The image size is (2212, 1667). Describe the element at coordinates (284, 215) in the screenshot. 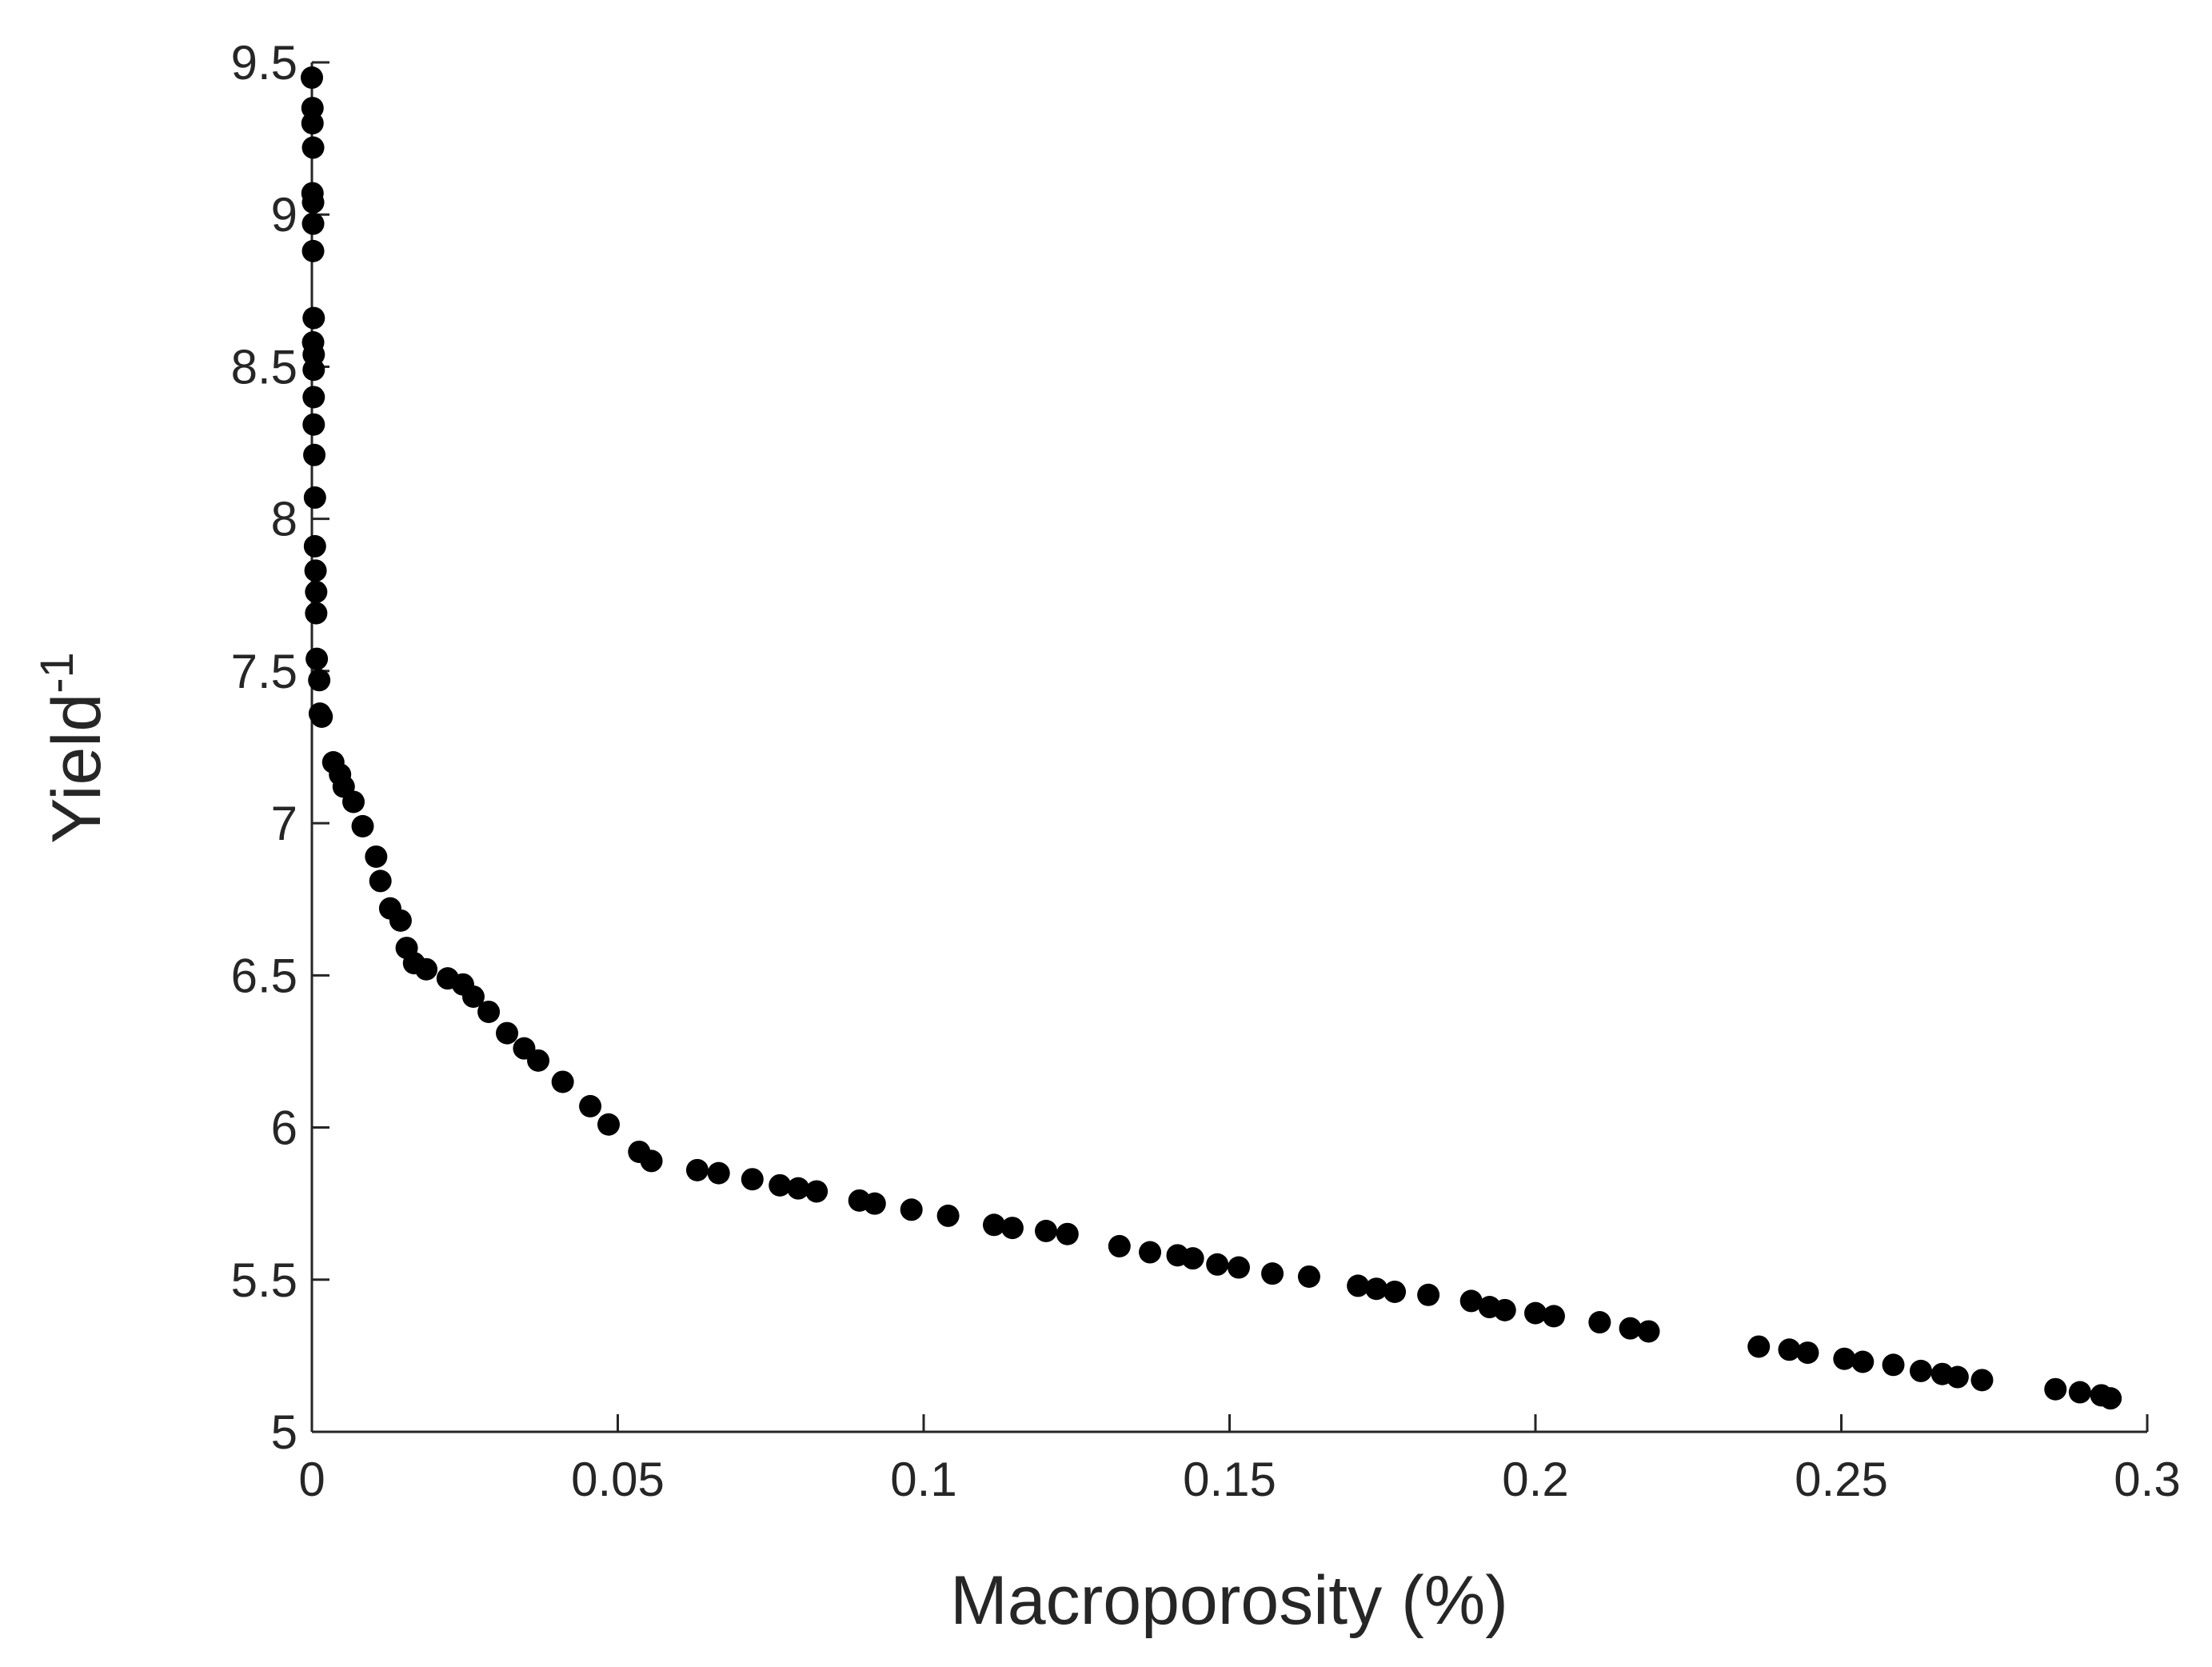

I see `y-tick-label: 9` at that location.